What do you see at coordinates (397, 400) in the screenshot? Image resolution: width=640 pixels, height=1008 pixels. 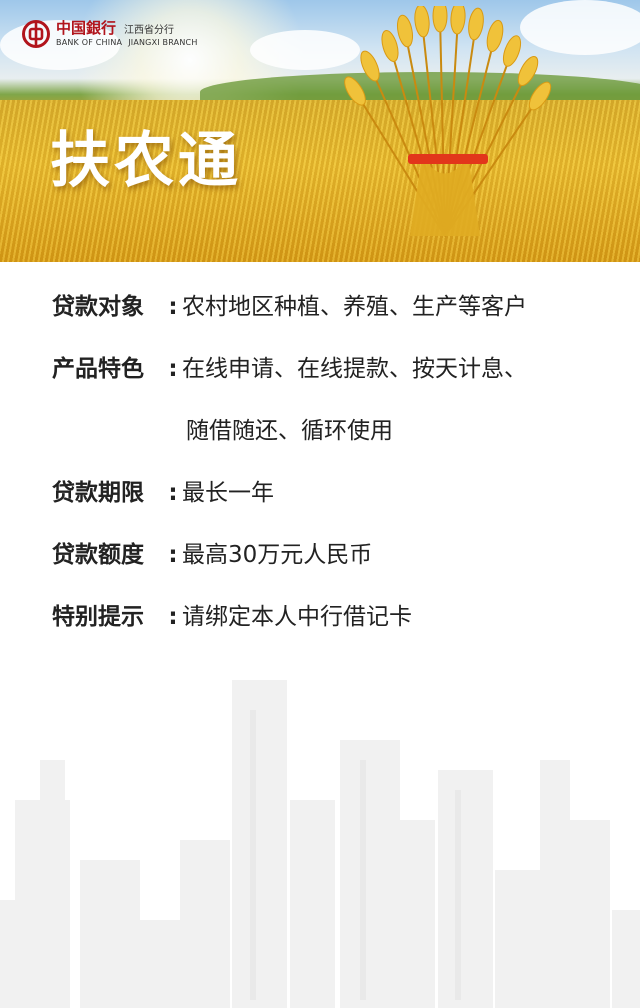 I see `detail-value-wrapper: 在线申请、在线提款、按天计息、 随借随还、循环使用` at bounding box center [397, 400].